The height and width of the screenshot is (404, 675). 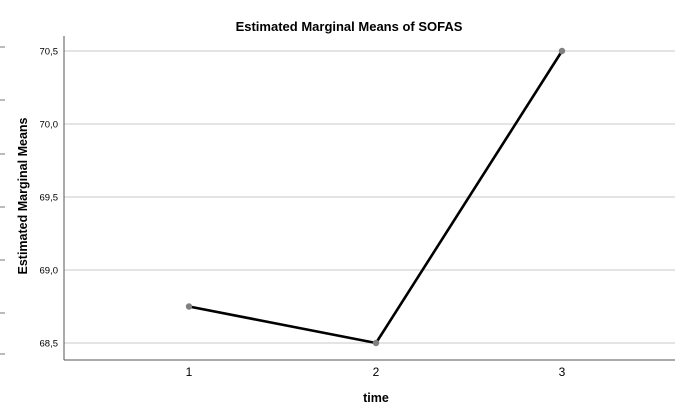 I want to click on y-tick-label: 69,5, so click(x=49, y=198).